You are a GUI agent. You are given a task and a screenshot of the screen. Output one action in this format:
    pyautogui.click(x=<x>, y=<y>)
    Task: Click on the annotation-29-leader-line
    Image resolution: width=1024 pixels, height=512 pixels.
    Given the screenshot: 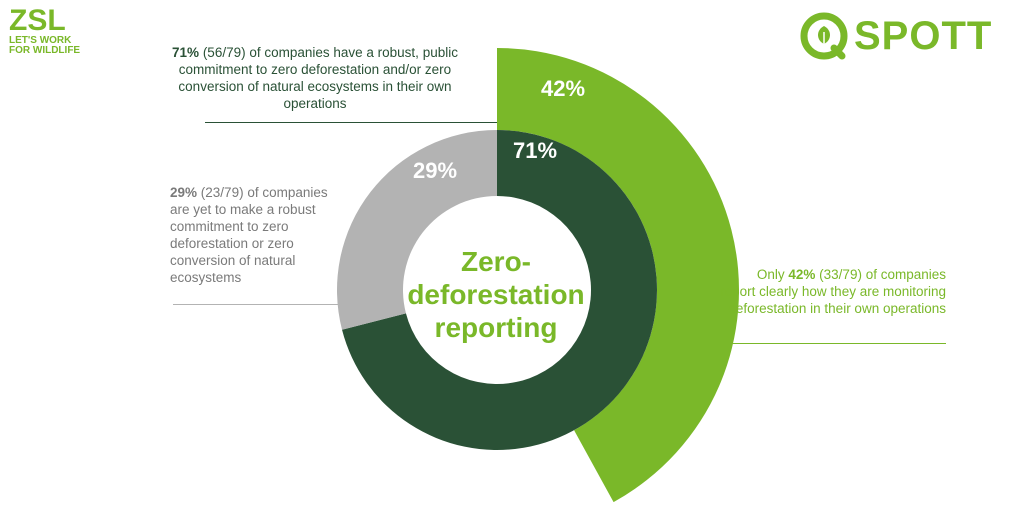 What is the action you would take?
    pyautogui.click(x=259, y=304)
    